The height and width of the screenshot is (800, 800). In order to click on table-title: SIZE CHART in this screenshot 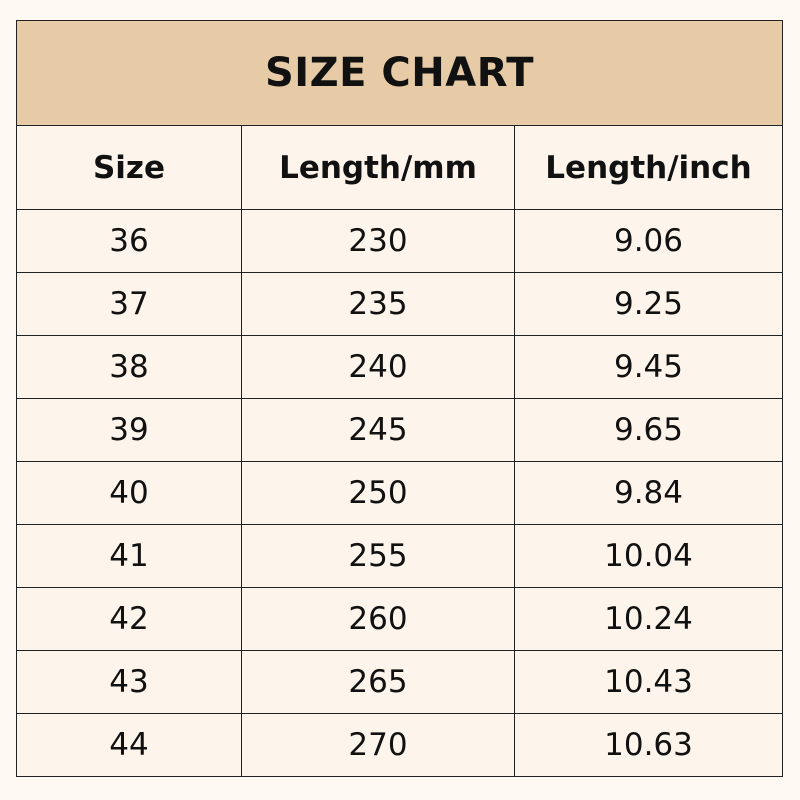, I will do `click(399, 73)`.